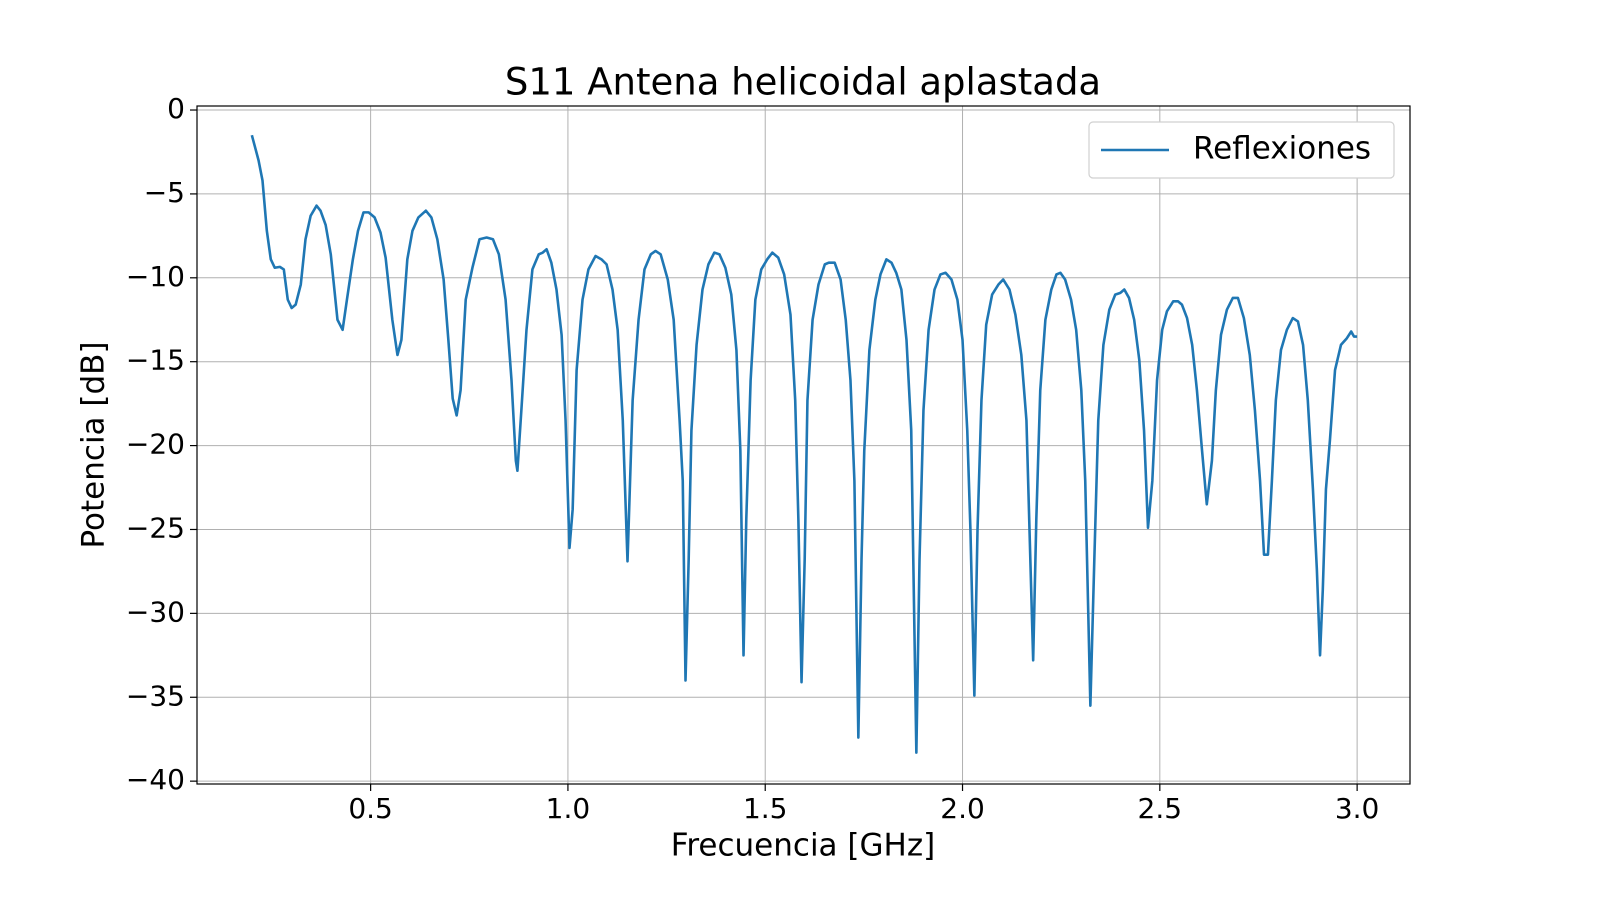 This screenshot has width=1600, height=900. I want to click on y-tick-label: −35, so click(155, 695).